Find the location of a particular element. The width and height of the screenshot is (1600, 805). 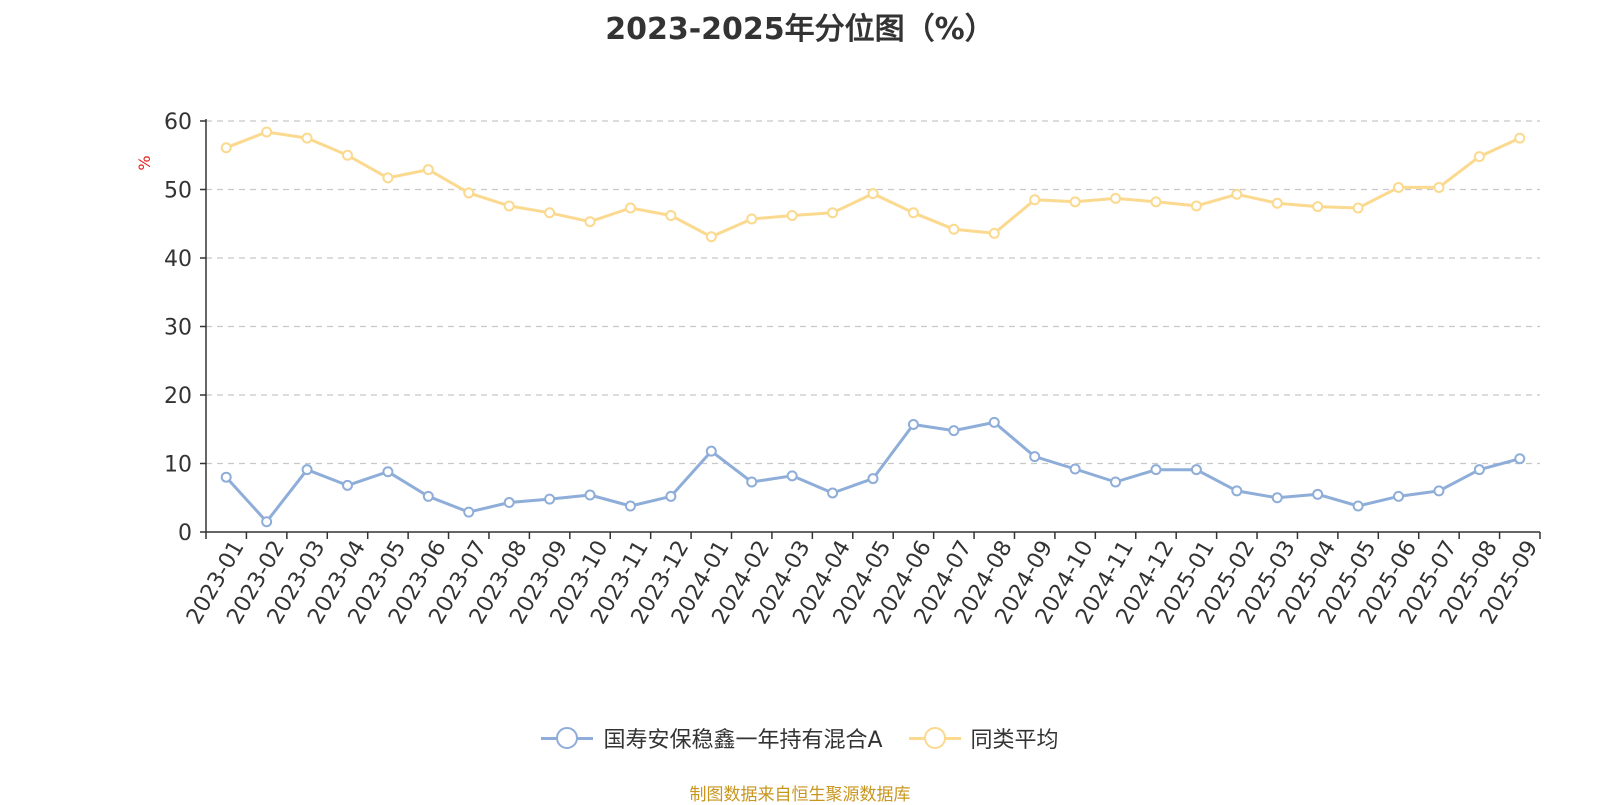

y-tick-label-60: 60 is located at coordinates (178, 122).